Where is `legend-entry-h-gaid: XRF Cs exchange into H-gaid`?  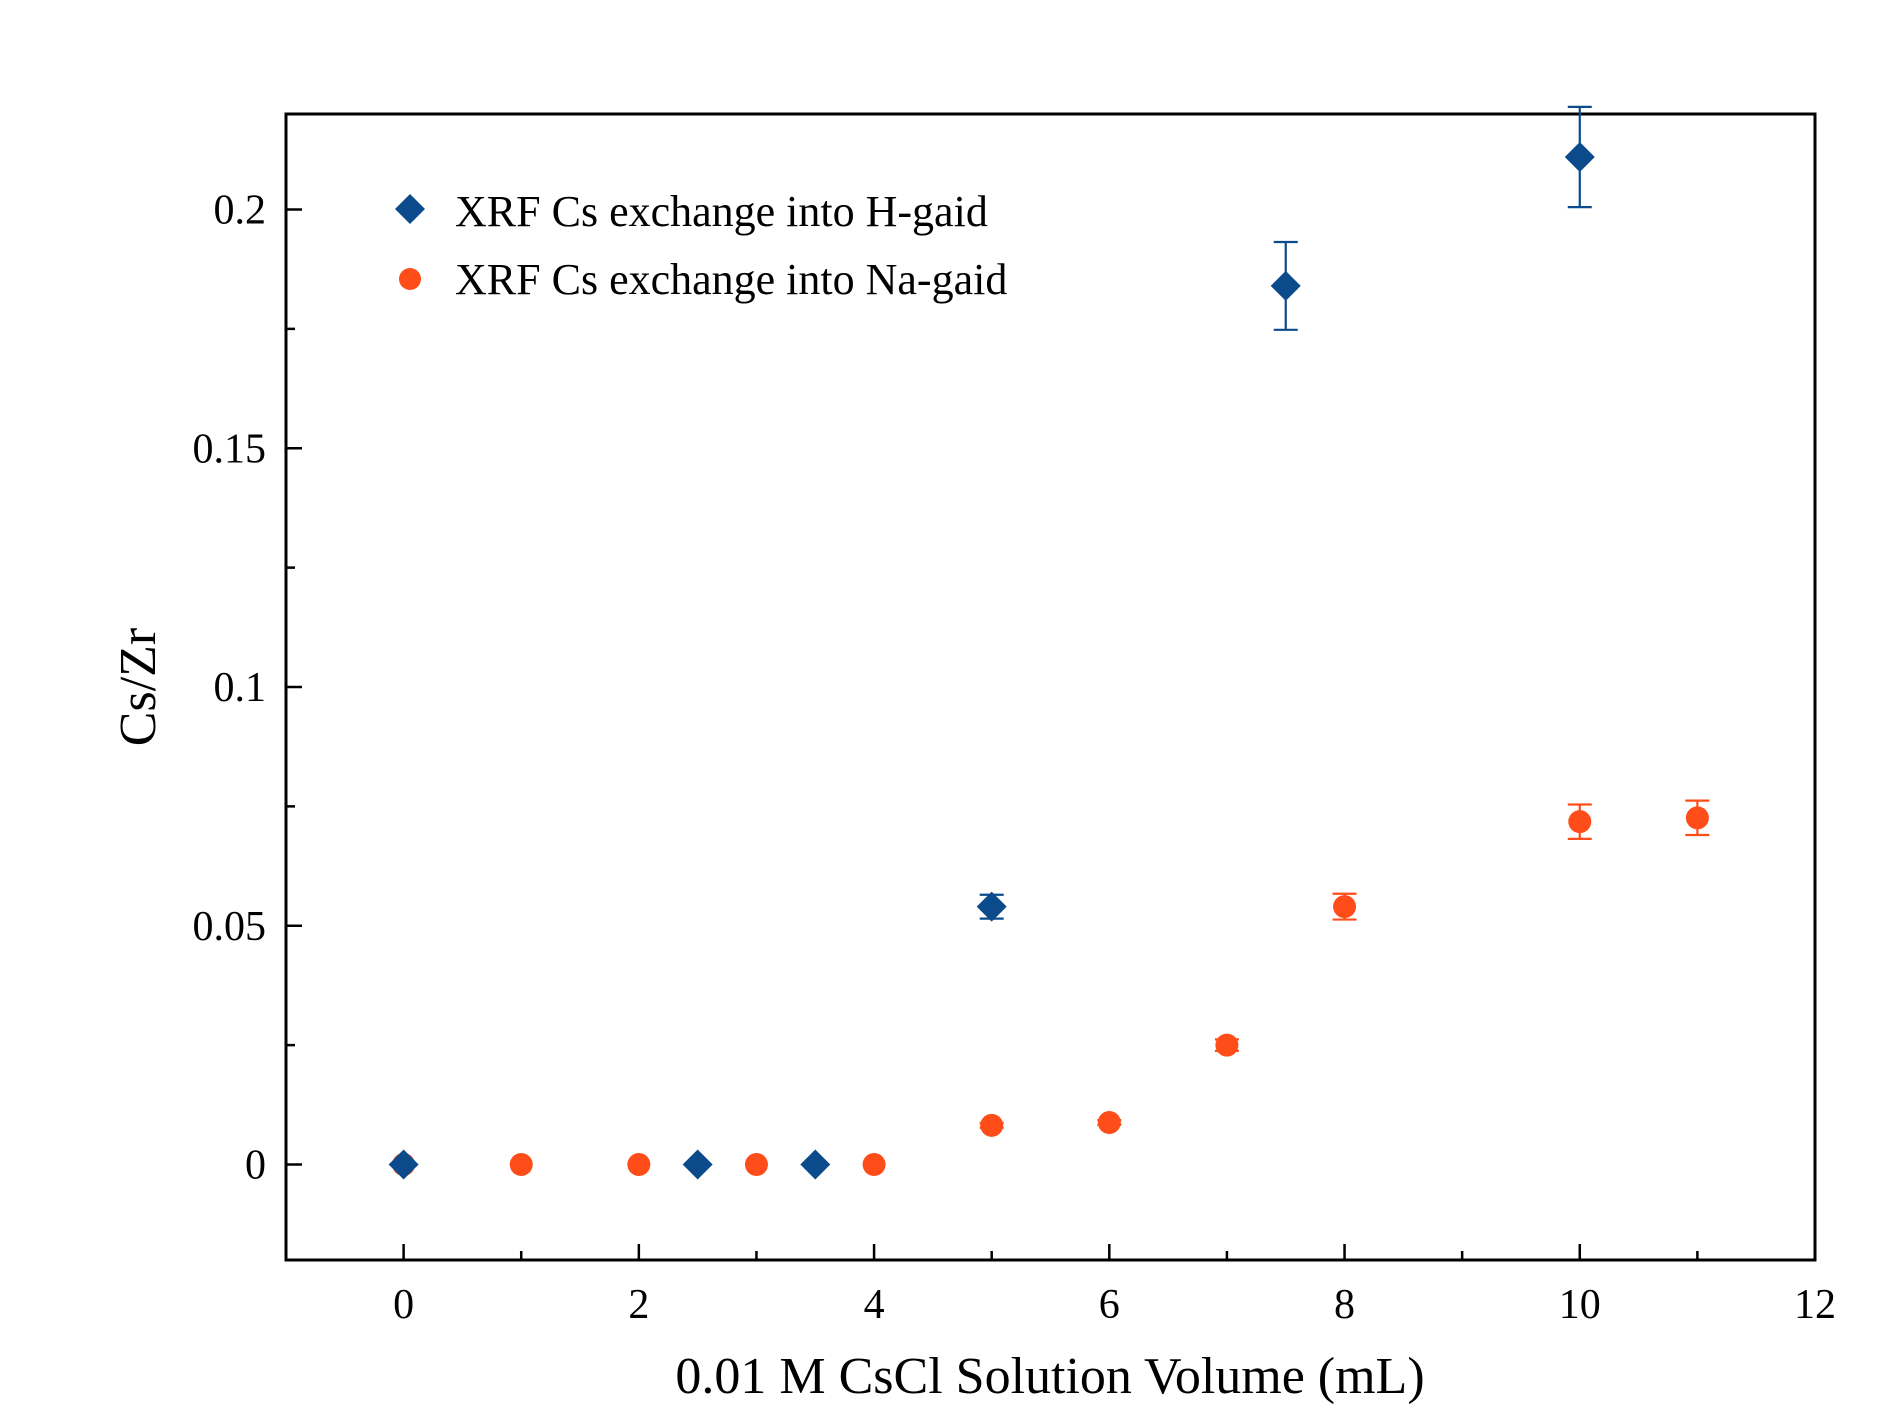
legend-entry-h-gaid: XRF Cs exchange into H-gaid is located at coordinates (691, 211).